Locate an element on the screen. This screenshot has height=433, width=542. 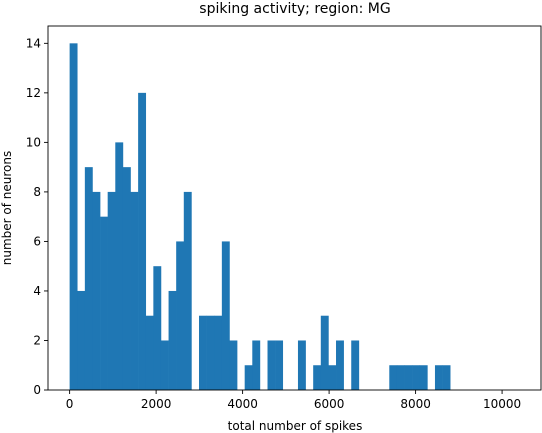
x-tick-label: 4000 is located at coordinates (242, 404).